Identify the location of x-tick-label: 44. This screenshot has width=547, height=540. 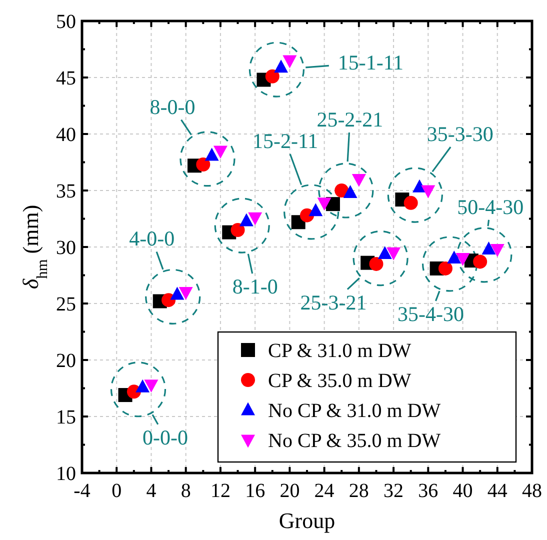
(497, 491).